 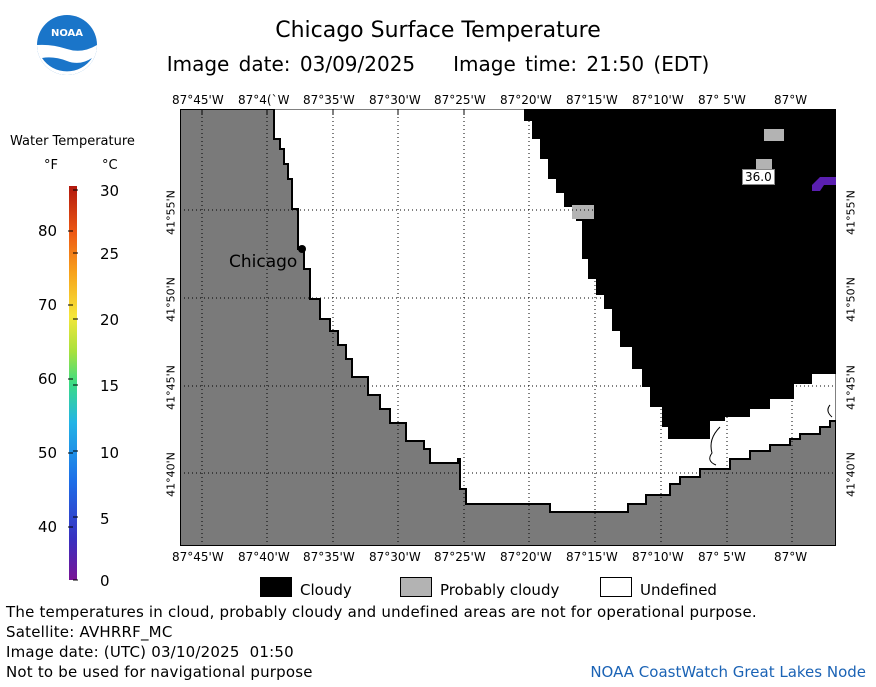 What do you see at coordinates (264, 100) in the screenshot?
I see `lon-label-top: 87°4(`W` at bounding box center [264, 100].